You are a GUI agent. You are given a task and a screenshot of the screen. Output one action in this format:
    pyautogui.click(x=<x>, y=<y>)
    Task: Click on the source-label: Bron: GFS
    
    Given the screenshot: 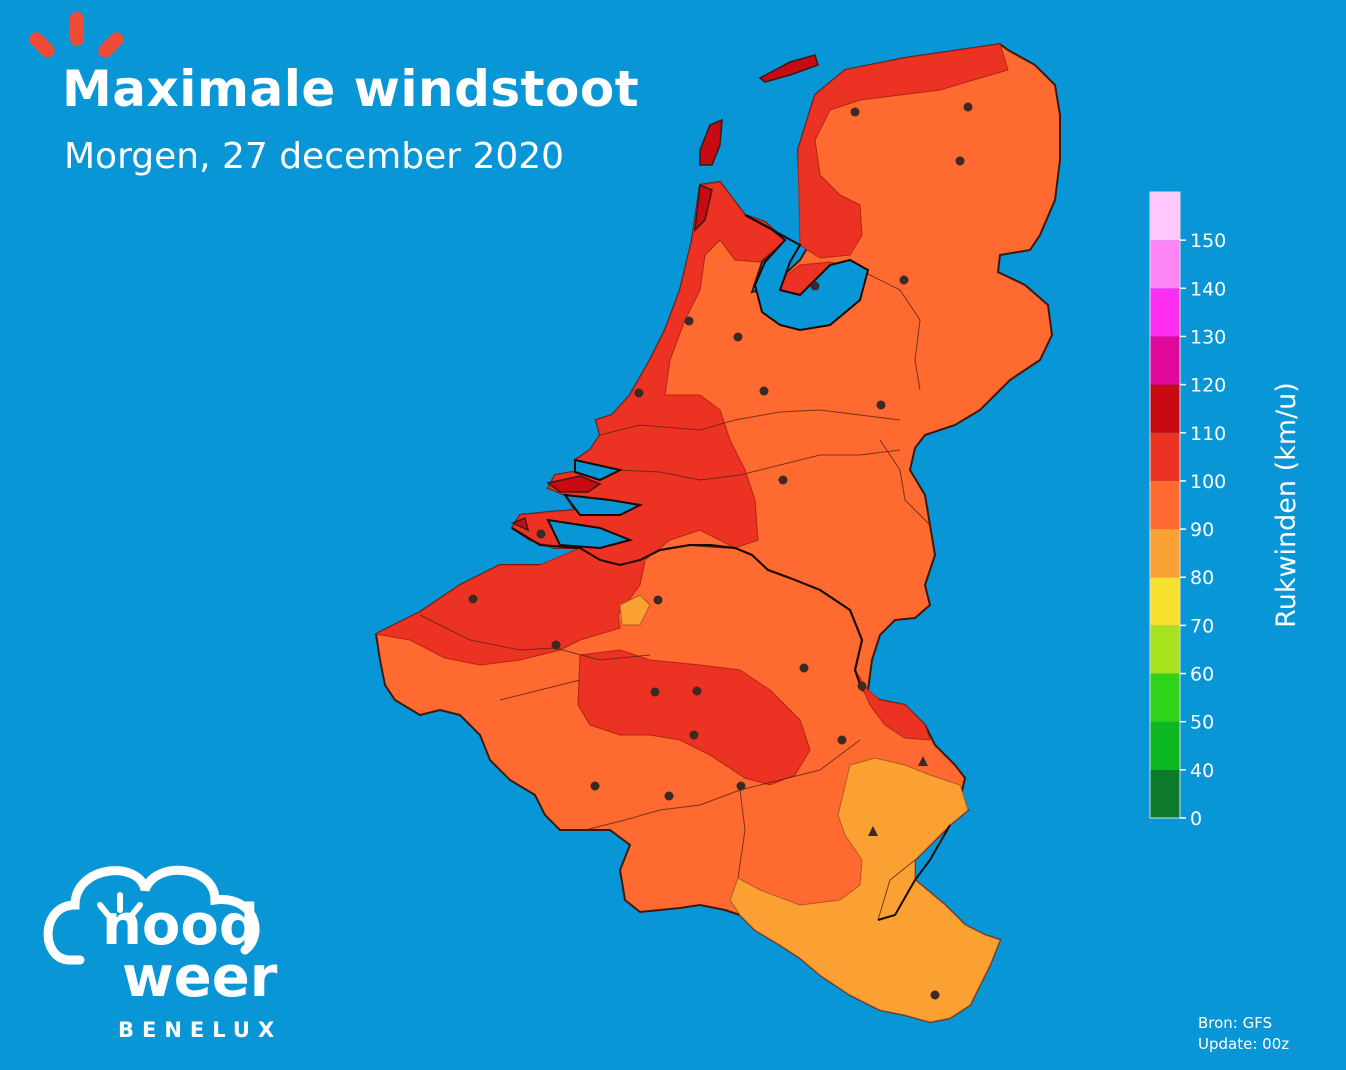 What is the action you would take?
    pyautogui.click(x=1235, y=1023)
    